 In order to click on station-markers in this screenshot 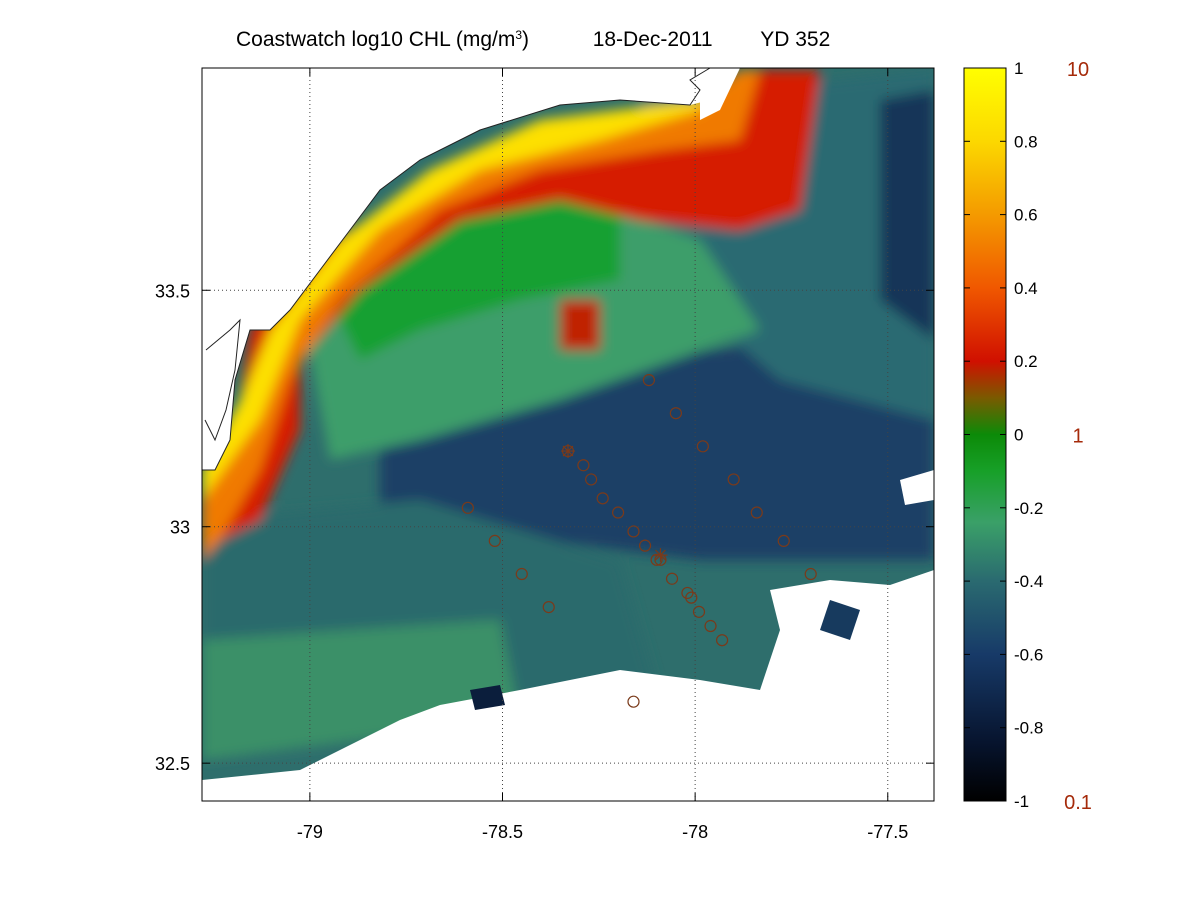, I will do `click(639, 541)`.